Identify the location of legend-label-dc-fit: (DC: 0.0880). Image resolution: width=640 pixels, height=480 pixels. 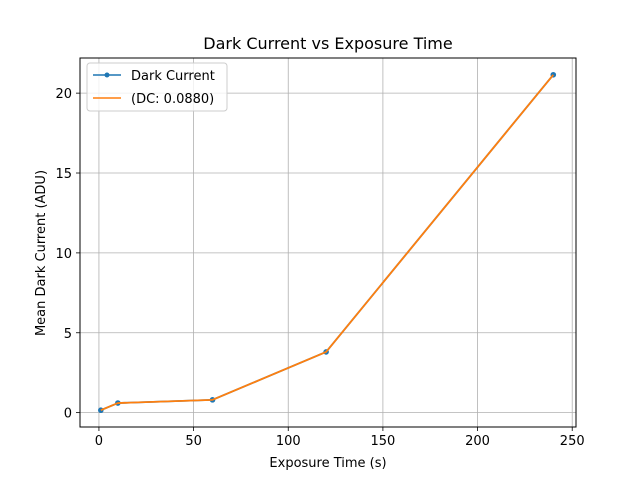
(172, 99).